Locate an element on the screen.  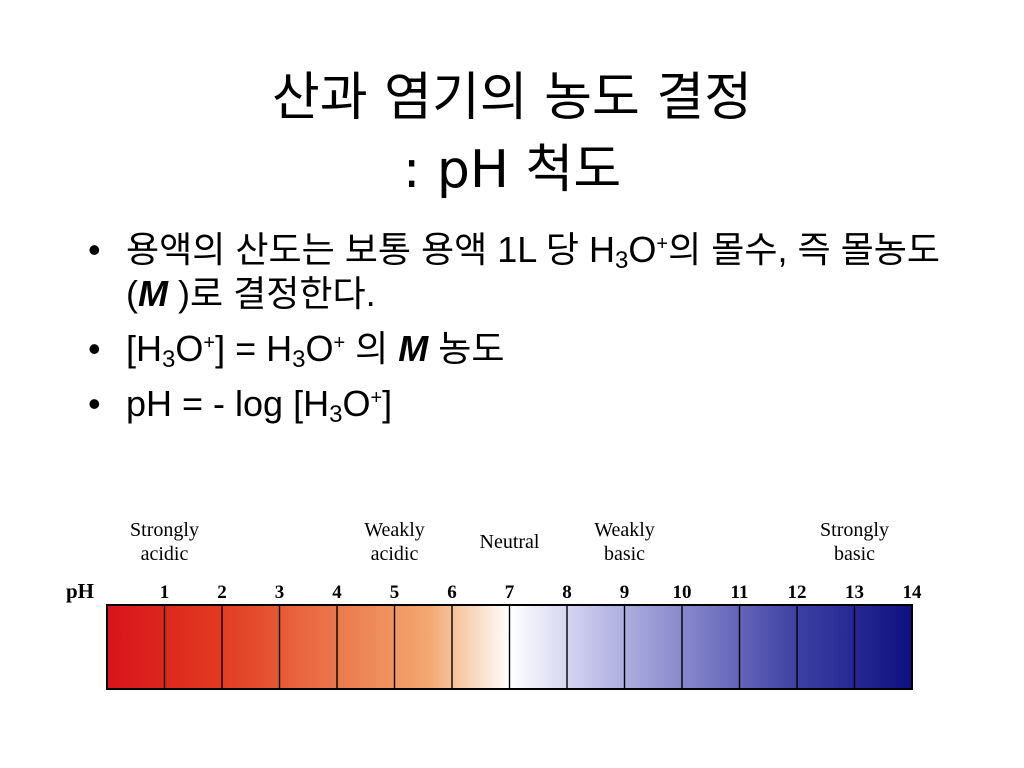
ph-tick-label: 5 is located at coordinates (395, 592).